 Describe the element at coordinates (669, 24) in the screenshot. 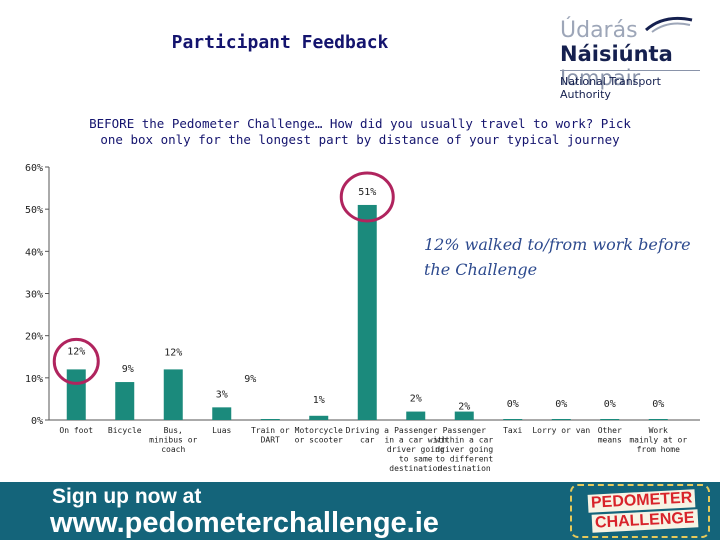

I see `logo-swoosh-icon` at that location.